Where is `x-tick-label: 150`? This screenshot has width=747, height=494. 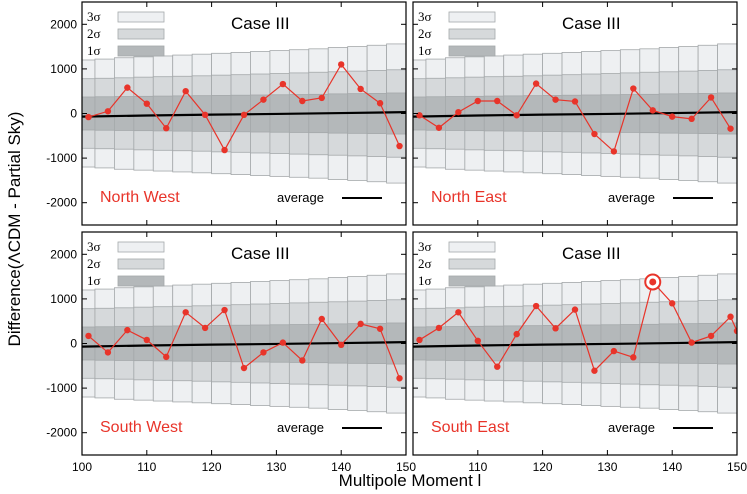
x-tick-label: 150 is located at coordinates (737, 467).